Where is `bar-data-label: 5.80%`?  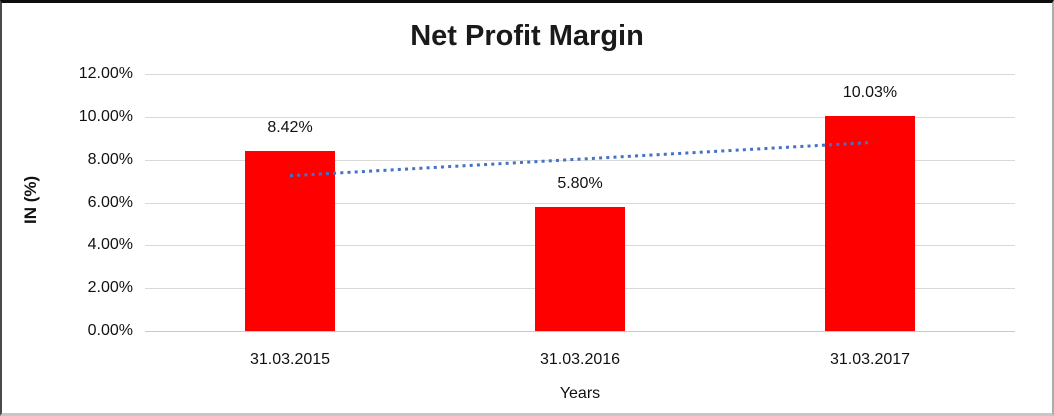 bar-data-label: 5.80% is located at coordinates (580, 183).